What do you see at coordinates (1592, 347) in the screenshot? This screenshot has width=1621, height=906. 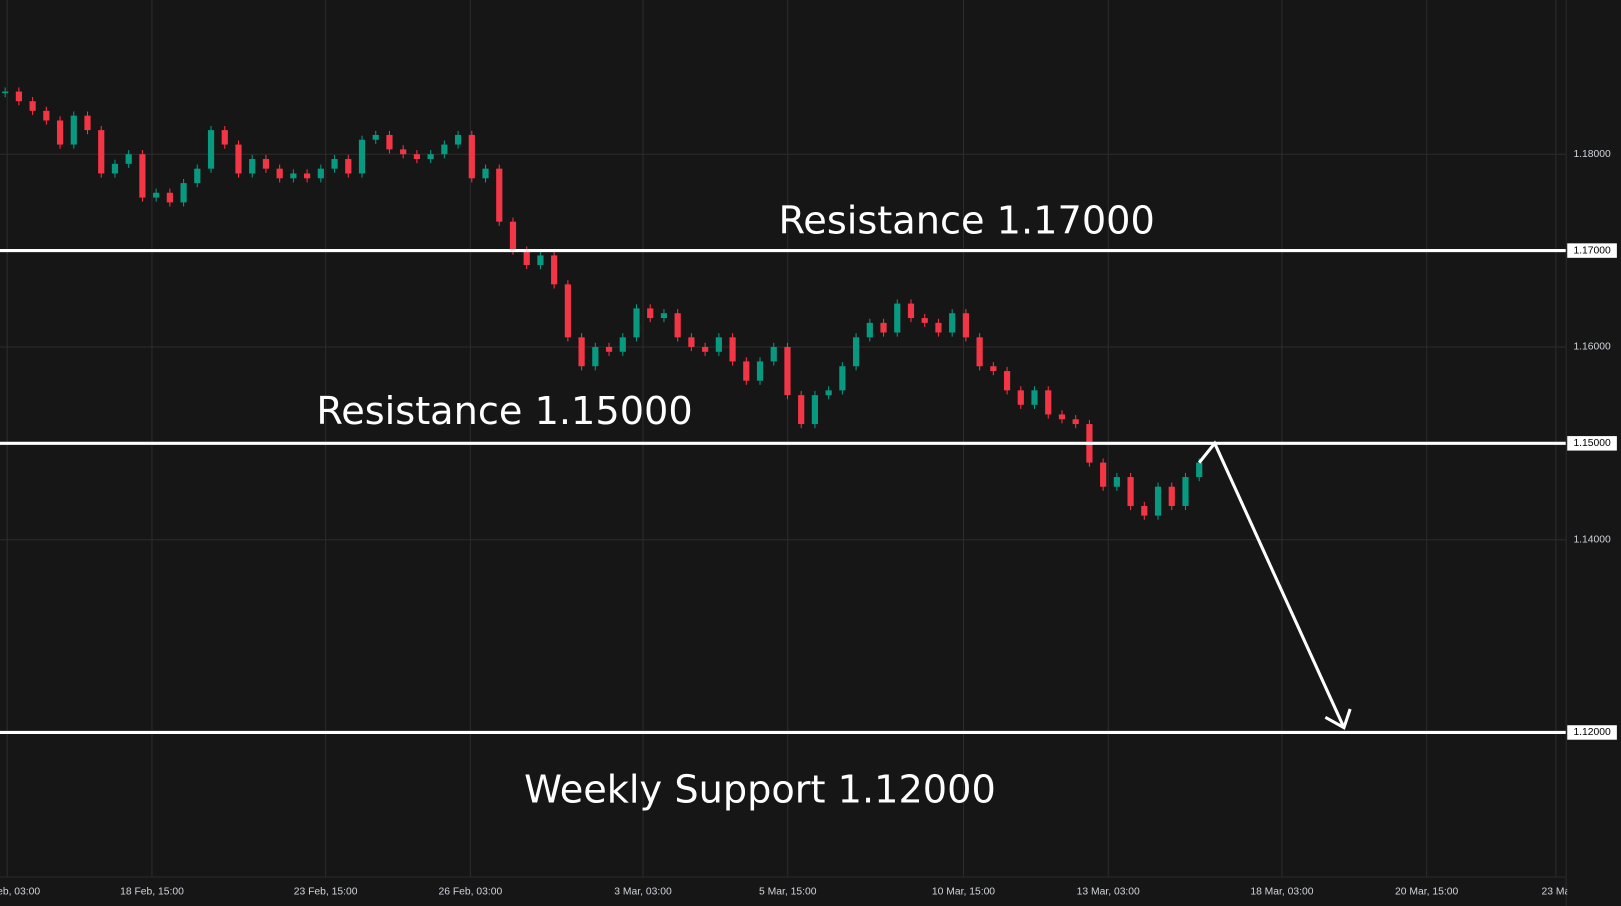 I see `y-tick-label: 1.16000` at bounding box center [1592, 347].